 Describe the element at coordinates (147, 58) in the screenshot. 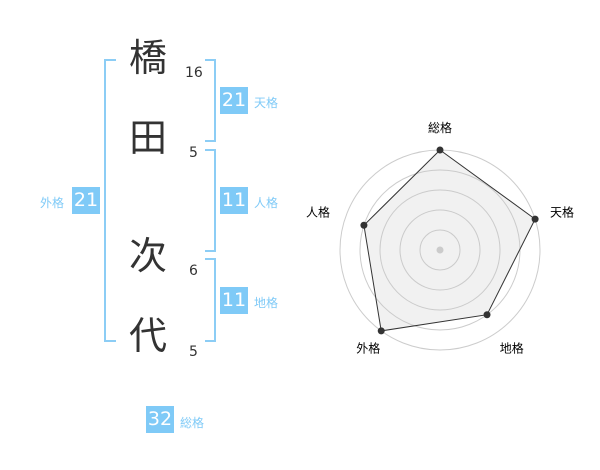

I see `name-char-1: 橋` at that location.